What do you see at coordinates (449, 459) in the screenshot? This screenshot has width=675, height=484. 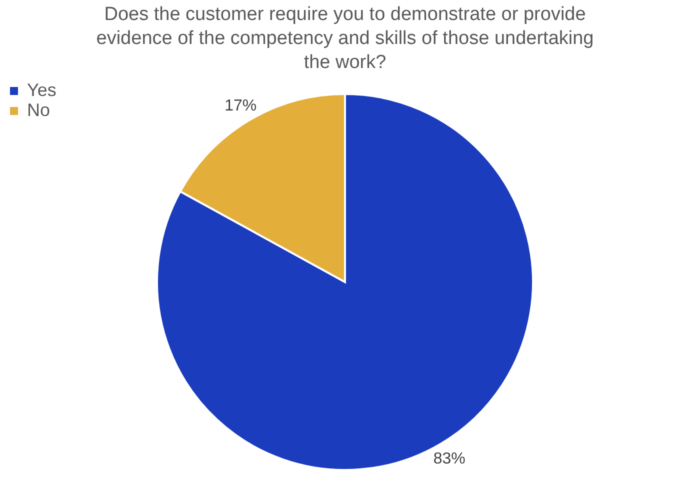 I see `data-label: 83%` at bounding box center [449, 459].